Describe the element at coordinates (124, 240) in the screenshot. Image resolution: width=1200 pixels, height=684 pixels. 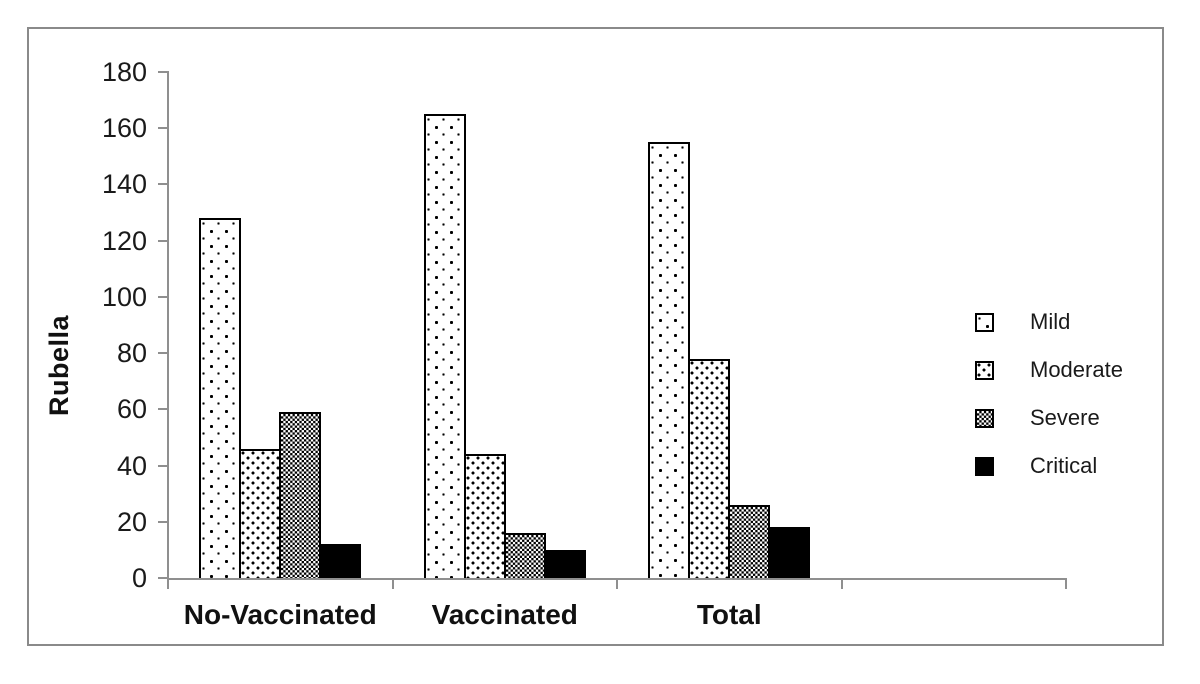
I see `y-tick-label: 120` at that location.